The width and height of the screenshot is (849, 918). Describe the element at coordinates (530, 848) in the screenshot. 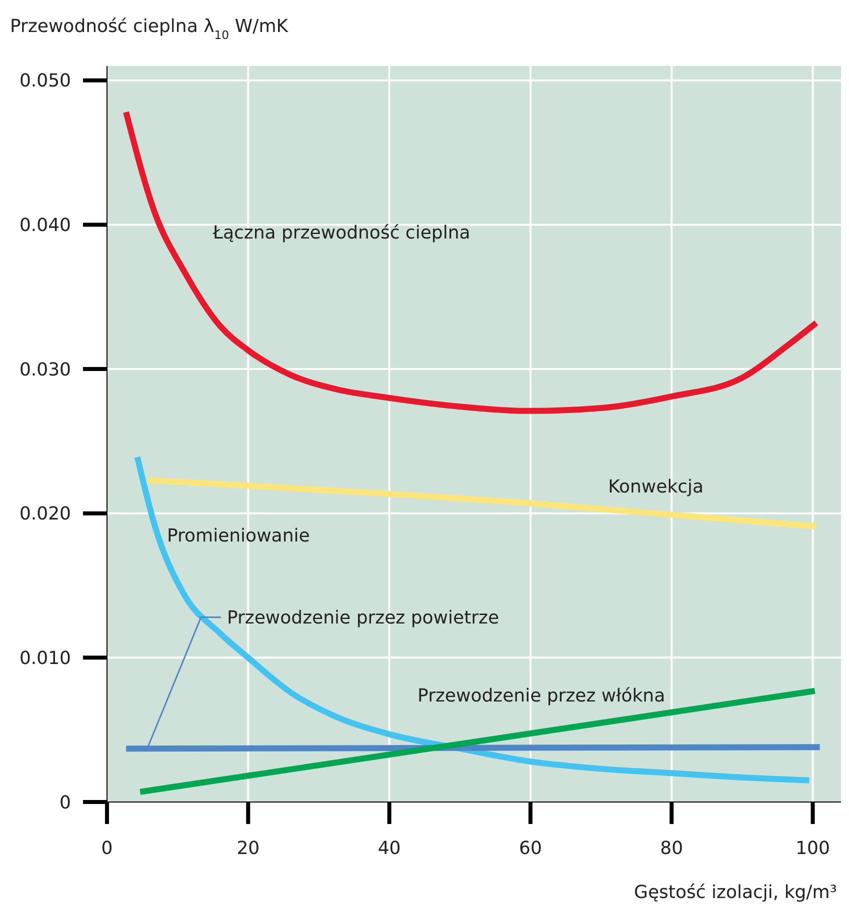

I see `x-tick-label: 60` at that location.